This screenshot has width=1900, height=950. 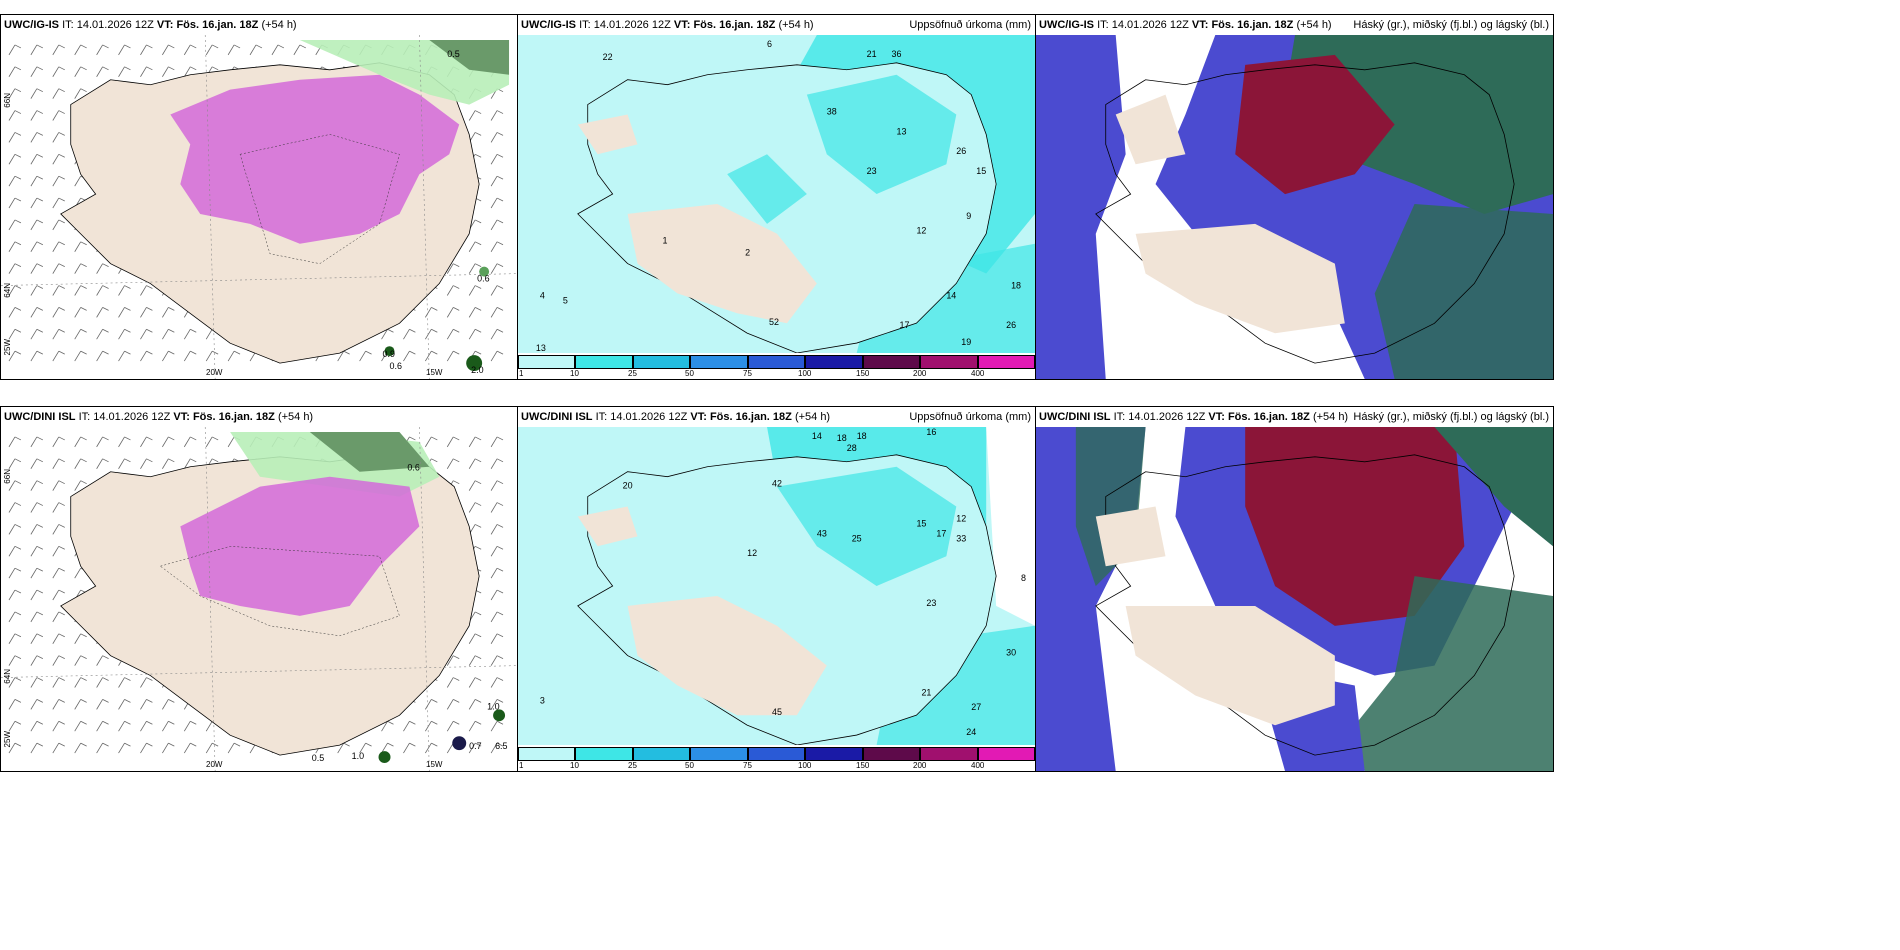 What do you see at coordinates (976, 707) in the screenshot?
I see `precip-label: 27` at bounding box center [976, 707].